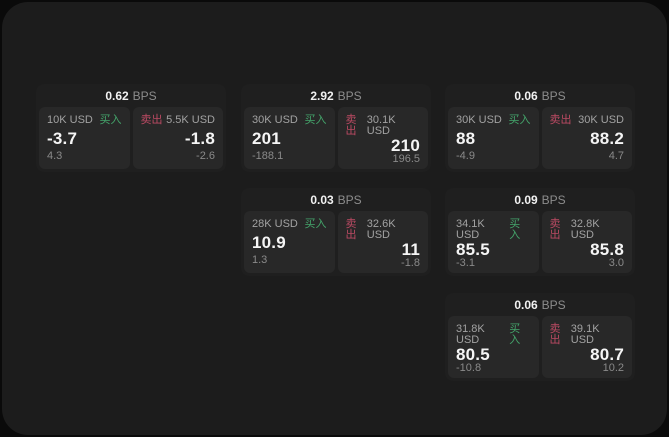  I want to click on quote-card: 0.06 BPS 30K USD 买入 88 -4.9 卖出 30K USD, so click(540, 128).